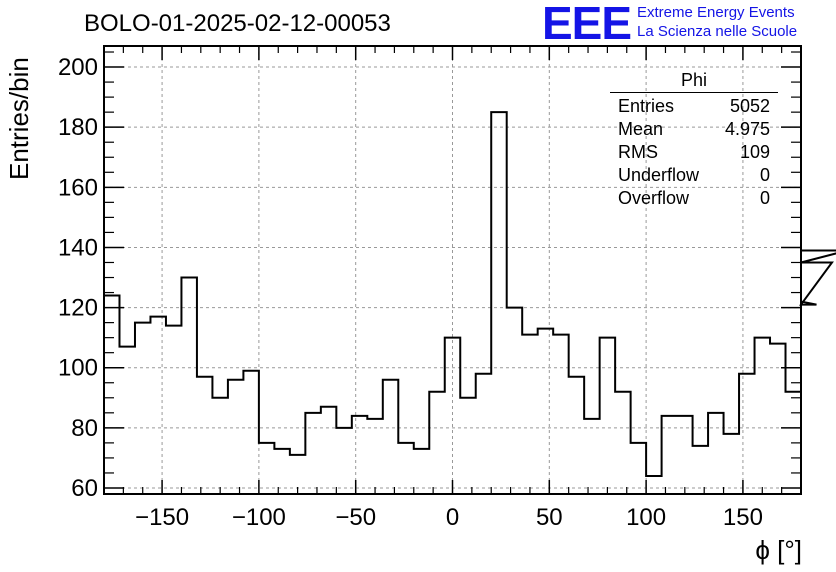 The image size is (836, 572). What do you see at coordinates (754, 152) in the screenshot?
I see `stats-value: 109` at bounding box center [754, 152].